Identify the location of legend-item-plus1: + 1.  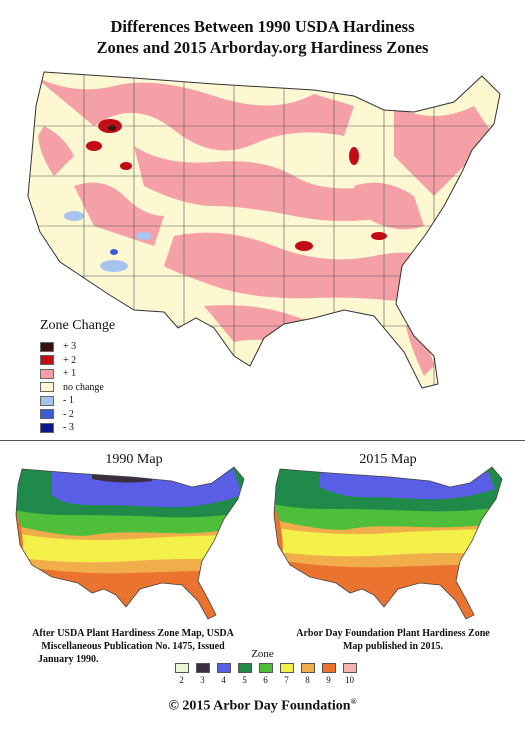
(105, 374).